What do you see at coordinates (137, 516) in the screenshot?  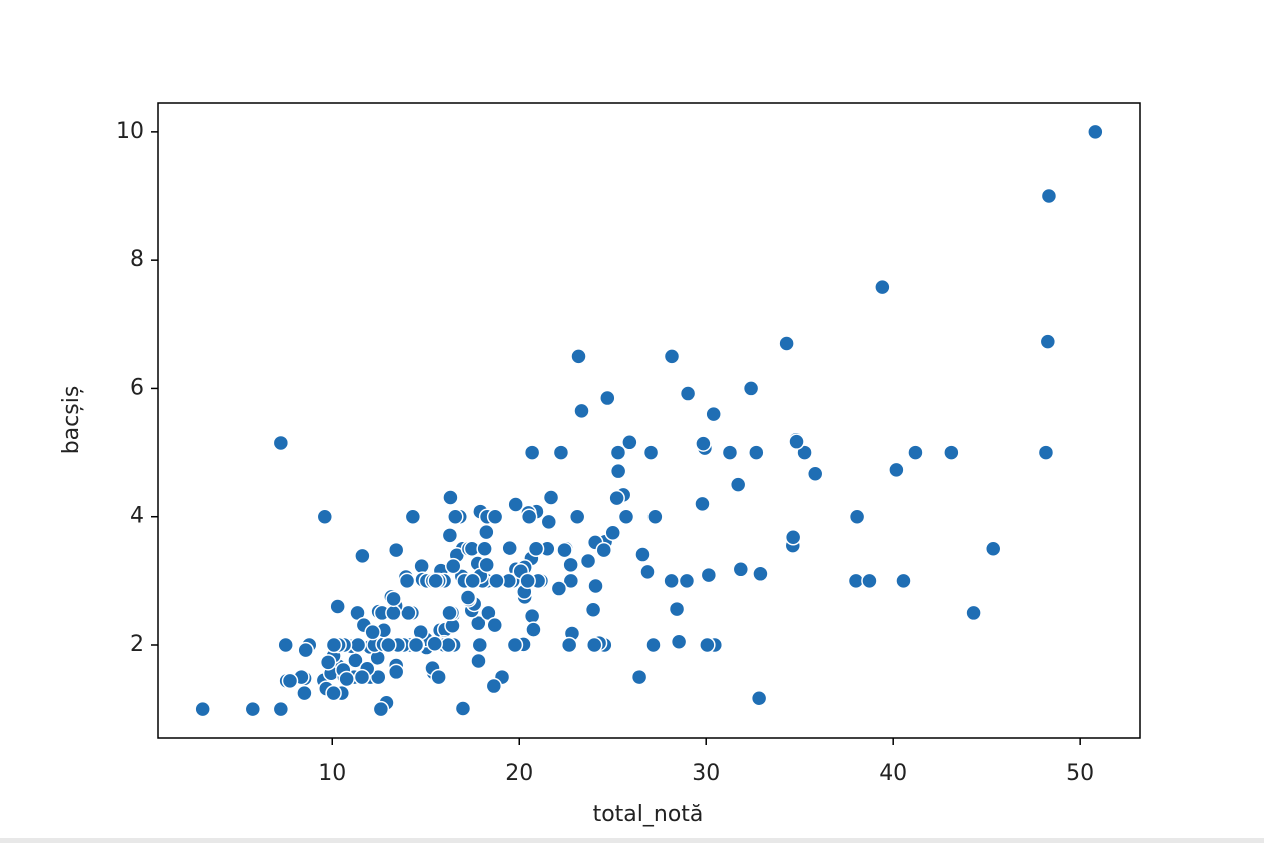 I see `y-tick-label: 4` at bounding box center [137, 516].